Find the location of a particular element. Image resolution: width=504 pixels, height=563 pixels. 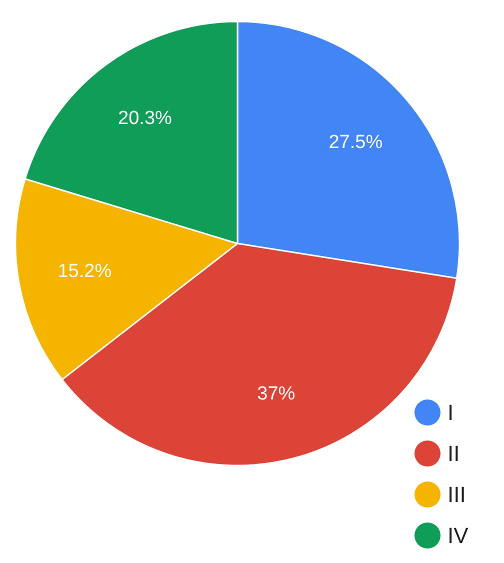

data-label: 37% is located at coordinates (276, 394).